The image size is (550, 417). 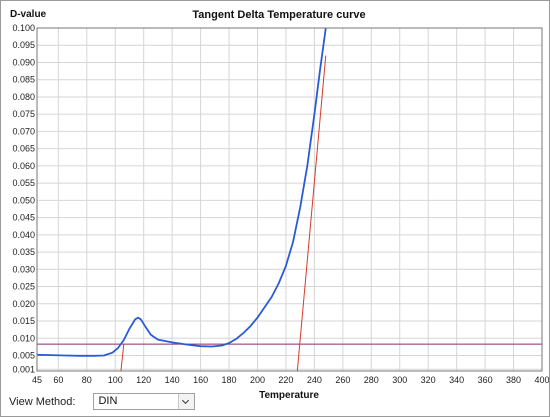 What do you see at coordinates (23, 304) in the screenshot?
I see `y-tick-label: 0.020` at bounding box center [23, 304].